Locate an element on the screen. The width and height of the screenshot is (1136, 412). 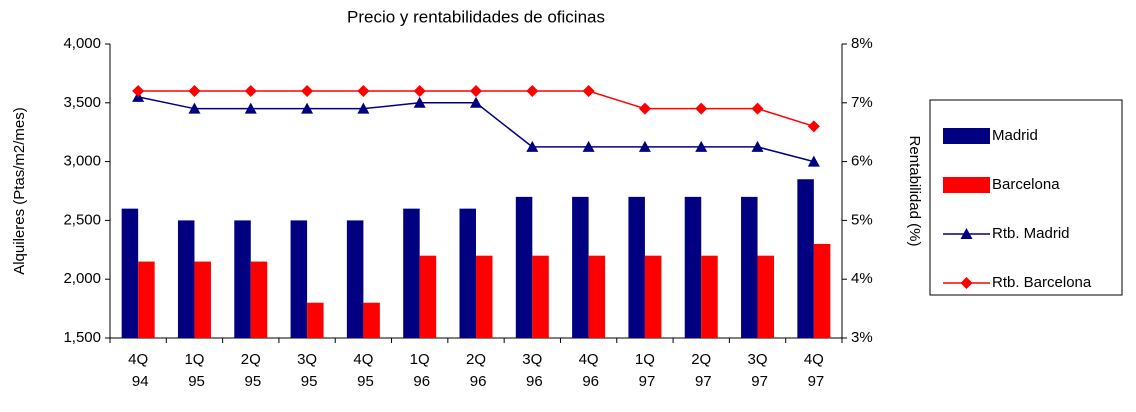
y2-axis-title: Rentabilidad (%) is located at coordinates (914, 191).